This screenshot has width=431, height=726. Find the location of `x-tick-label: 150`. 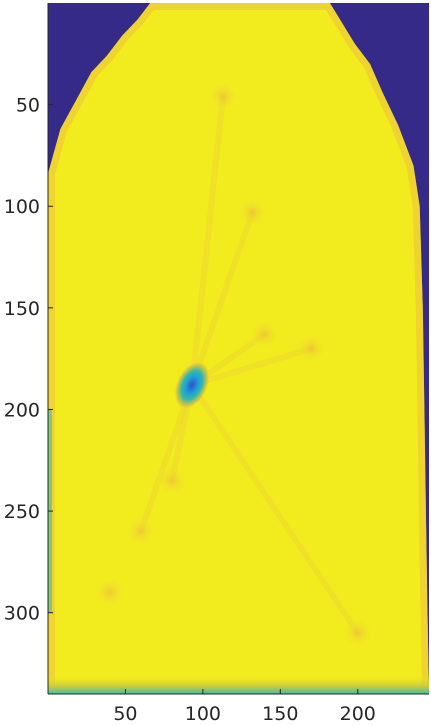

x-tick-label: 150 is located at coordinates (280, 714).